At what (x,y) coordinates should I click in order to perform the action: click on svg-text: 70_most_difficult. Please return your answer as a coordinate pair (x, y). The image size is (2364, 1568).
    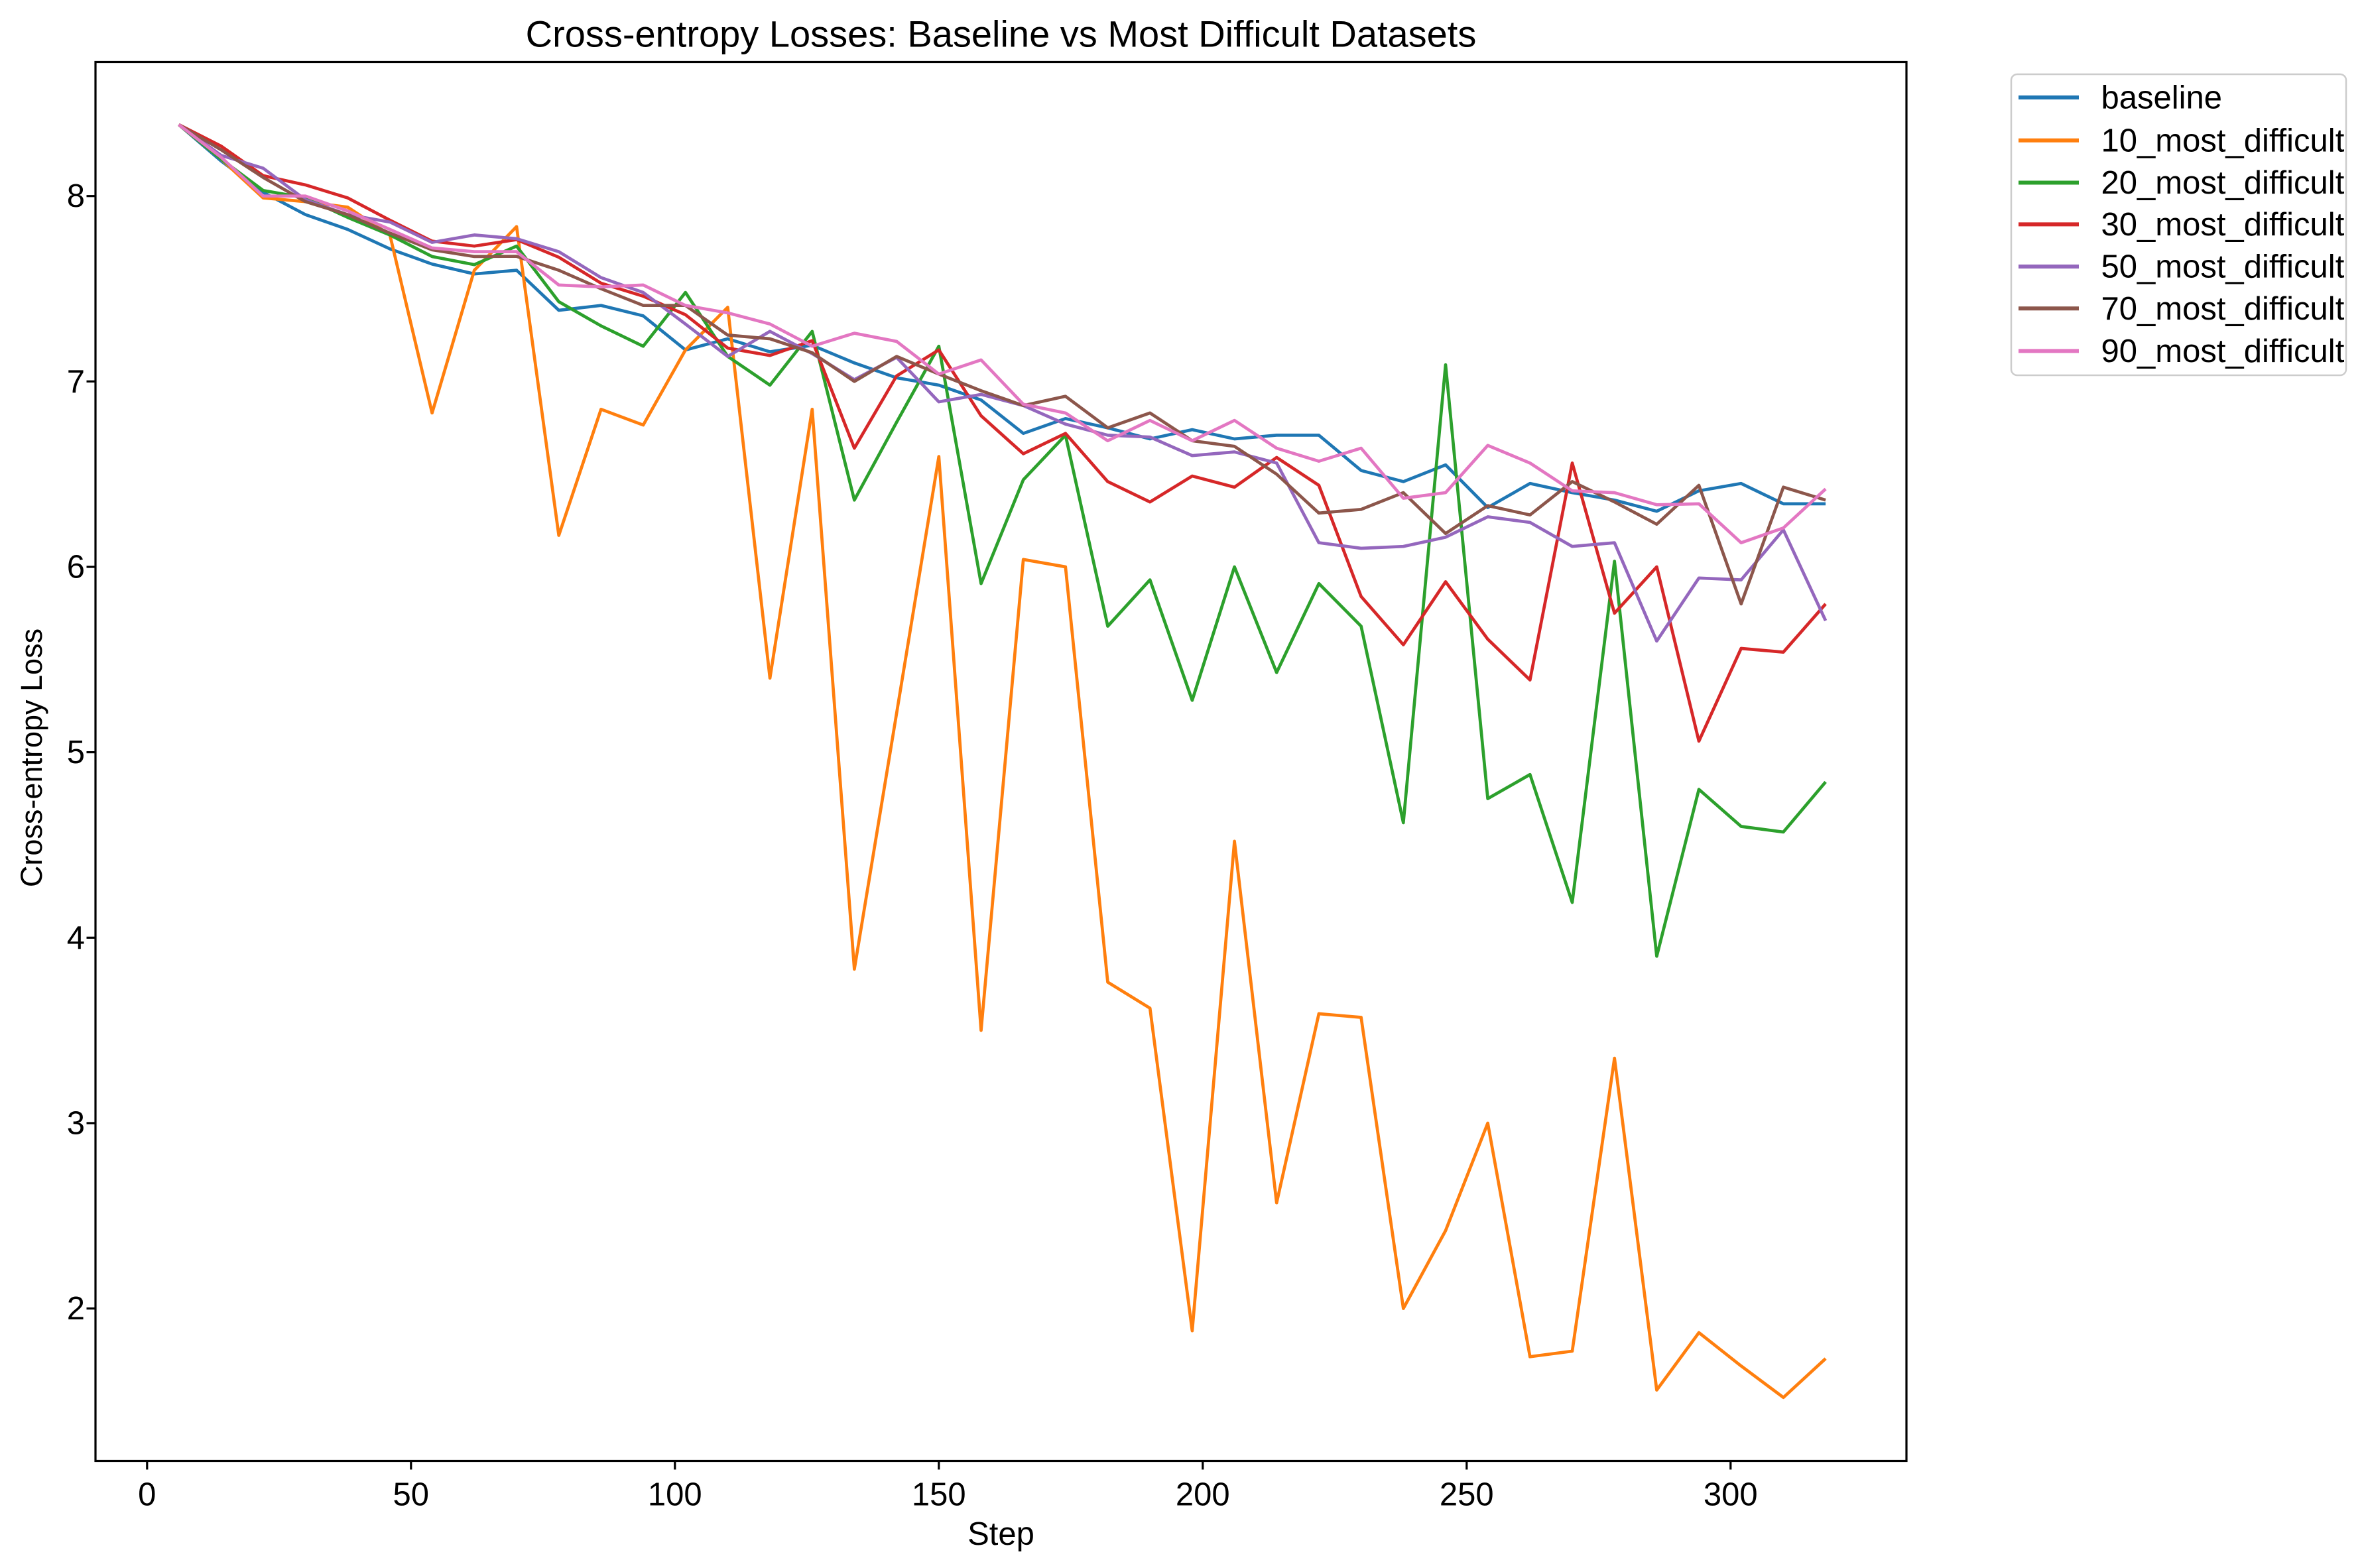
    Looking at the image, I should click on (2223, 309).